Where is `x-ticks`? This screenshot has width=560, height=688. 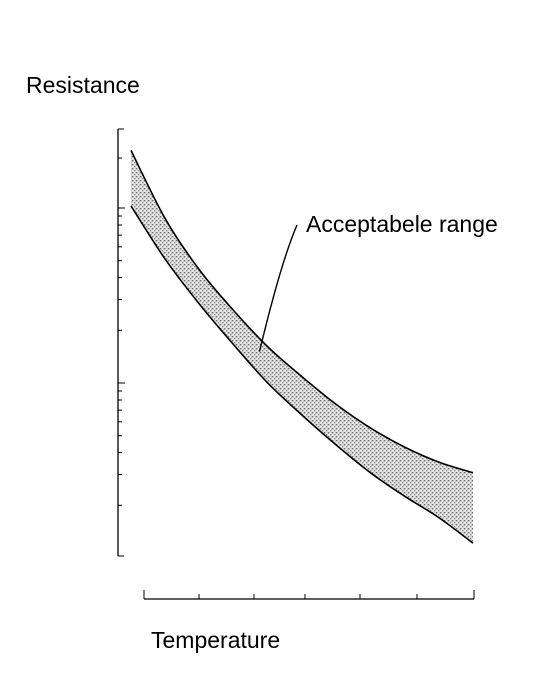 x-ticks is located at coordinates (309, 594).